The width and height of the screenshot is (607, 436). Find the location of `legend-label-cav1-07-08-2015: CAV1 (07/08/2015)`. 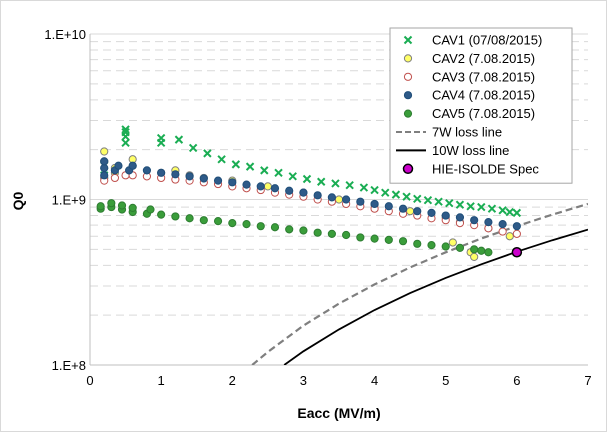

legend-label-cav1-07-08-2015: CAV1 (07/08/2015) is located at coordinates (487, 40).